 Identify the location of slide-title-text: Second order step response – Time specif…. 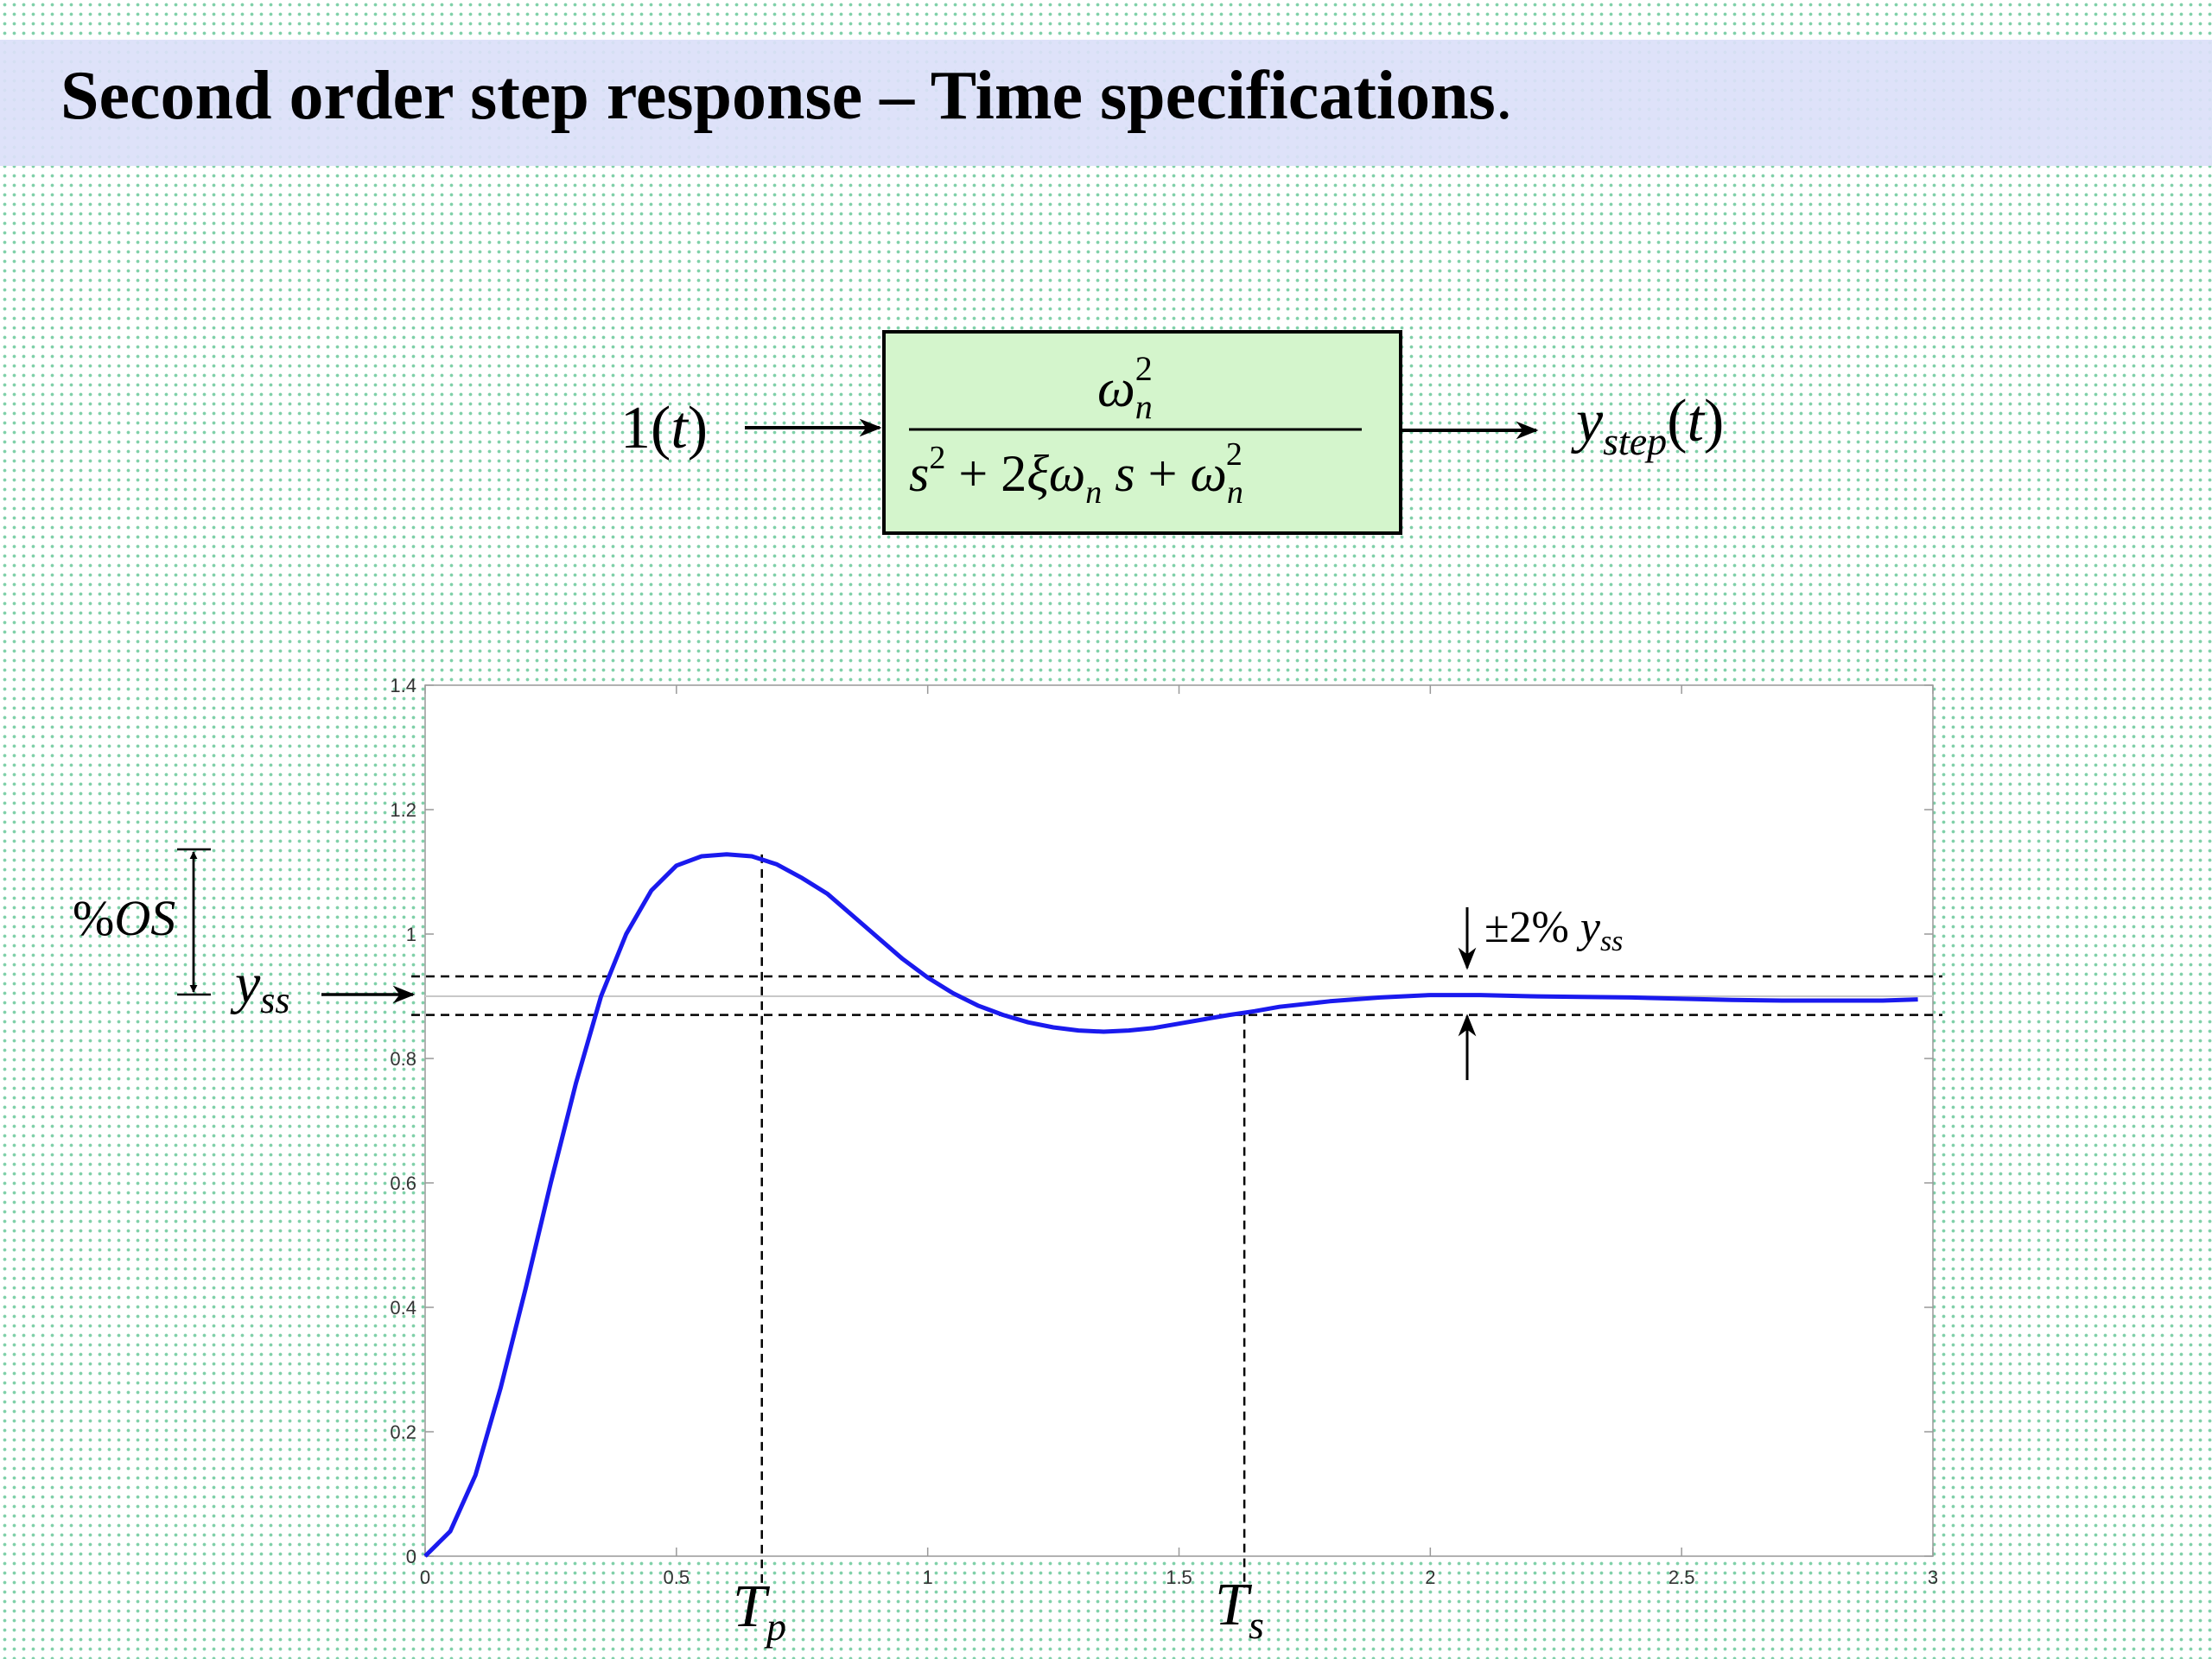
(778, 96).